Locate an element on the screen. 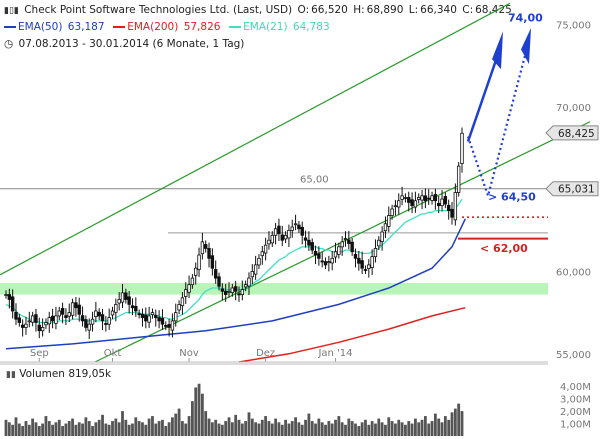  price-tag-box is located at coordinates (572, 189).